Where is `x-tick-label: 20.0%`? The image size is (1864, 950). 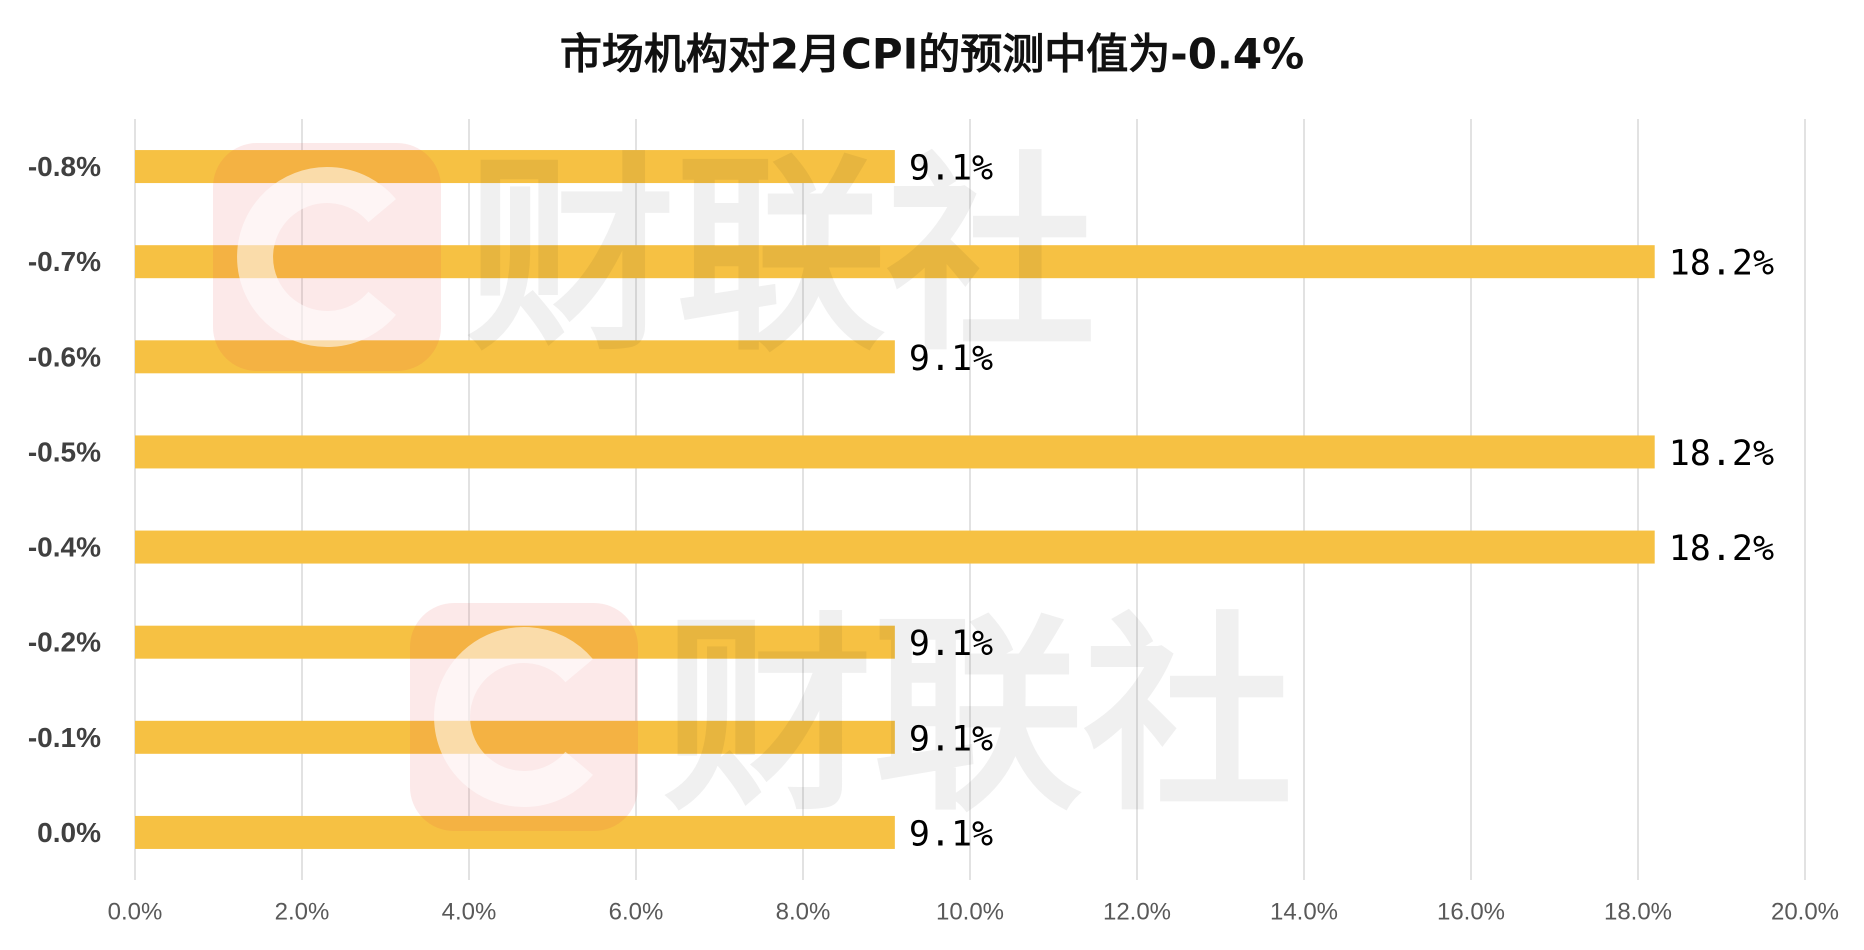 x-tick-label: 20.0% is located at coordinates (1805, 912).